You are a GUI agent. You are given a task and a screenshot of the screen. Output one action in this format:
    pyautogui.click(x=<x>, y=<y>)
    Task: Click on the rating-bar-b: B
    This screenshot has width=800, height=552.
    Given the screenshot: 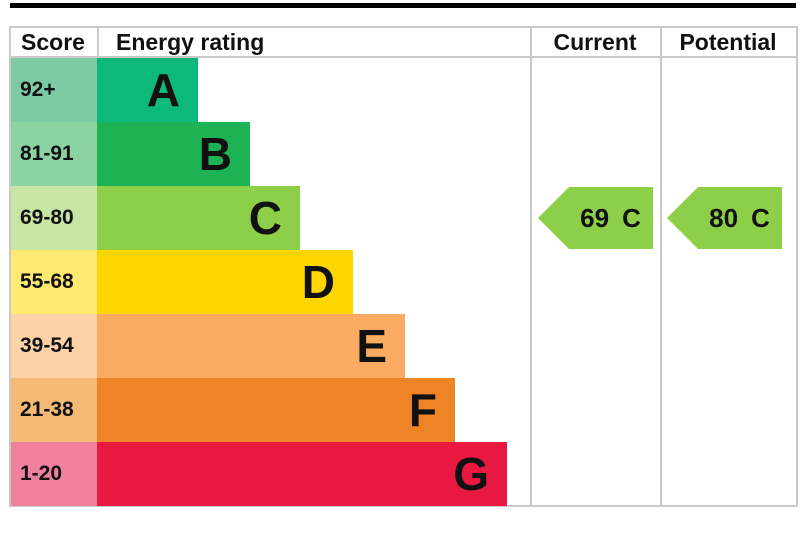 What is the action you would take?
    pyautogui.click(x=173, y=154)
    